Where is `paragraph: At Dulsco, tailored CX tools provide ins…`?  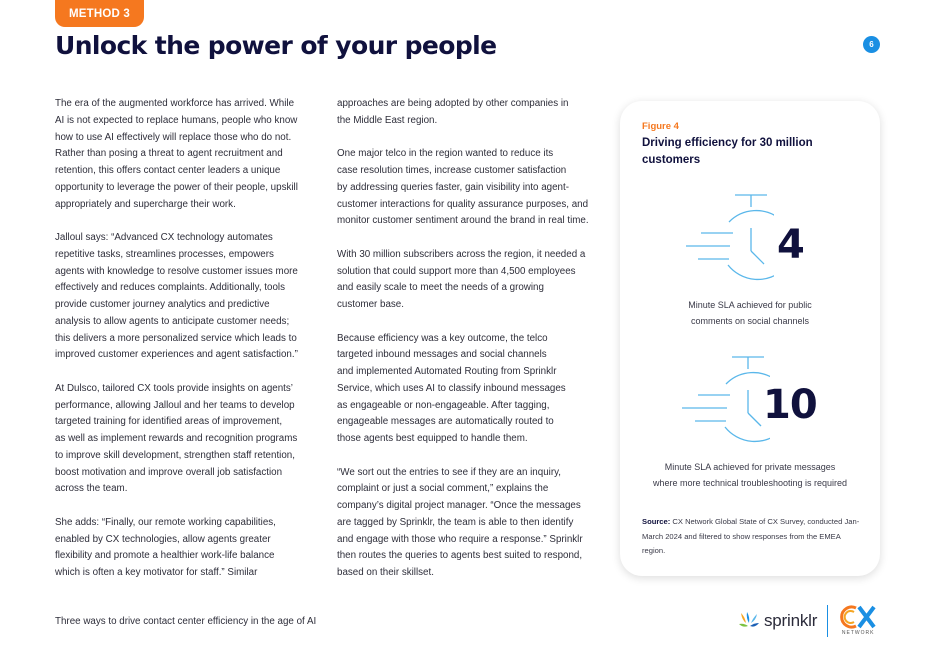 paragraph: At Dulsco, tailored CX tools provide ins… is located at coordinates (176, 438).